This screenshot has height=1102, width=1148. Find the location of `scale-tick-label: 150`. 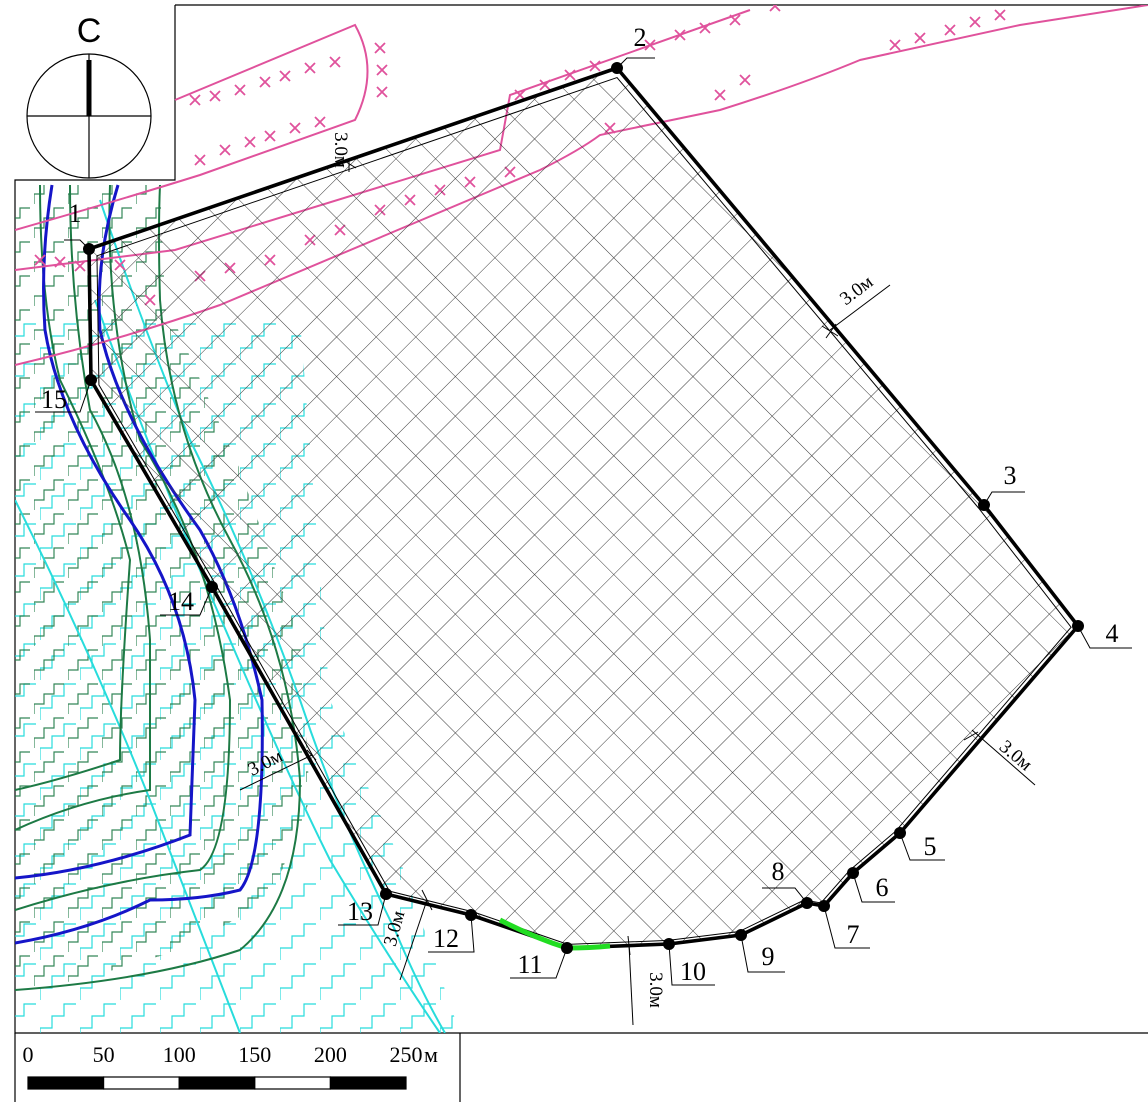

scale-tick-label: 150 is located at coordinates (254, 1054).